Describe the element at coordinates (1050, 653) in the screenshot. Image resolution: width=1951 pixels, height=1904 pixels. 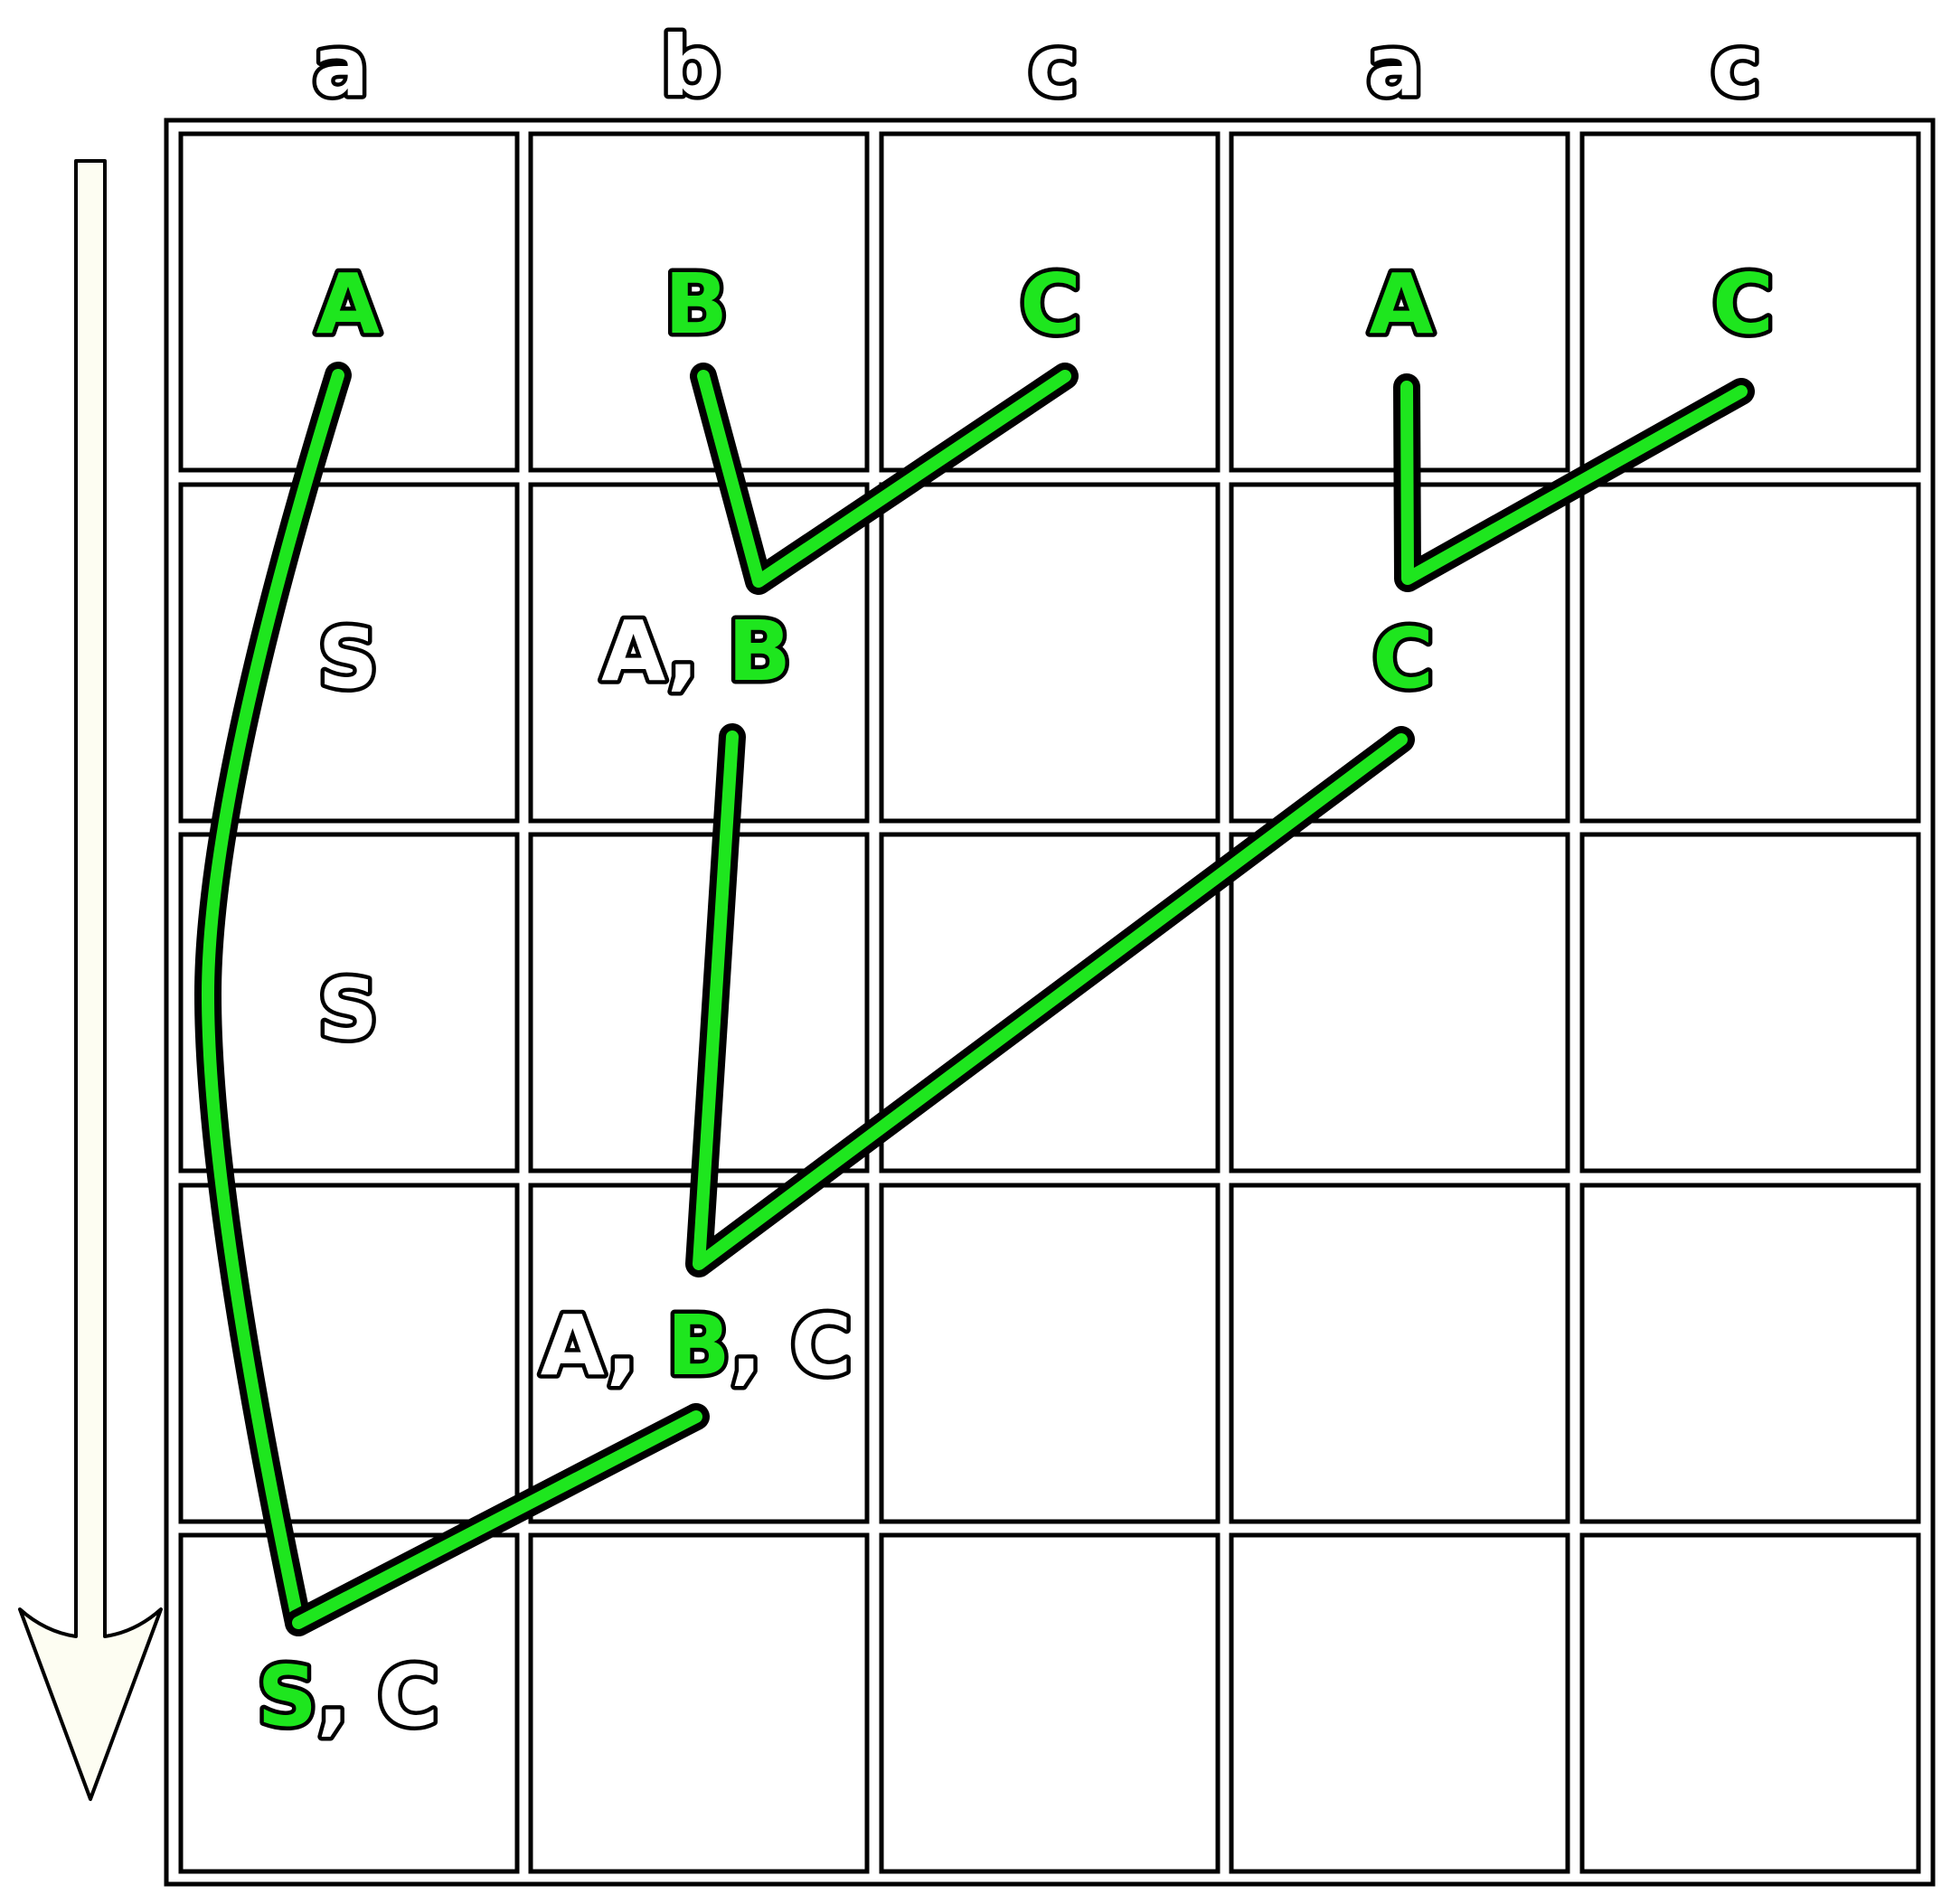
I see `grid-cell-r2-c3` at that location.